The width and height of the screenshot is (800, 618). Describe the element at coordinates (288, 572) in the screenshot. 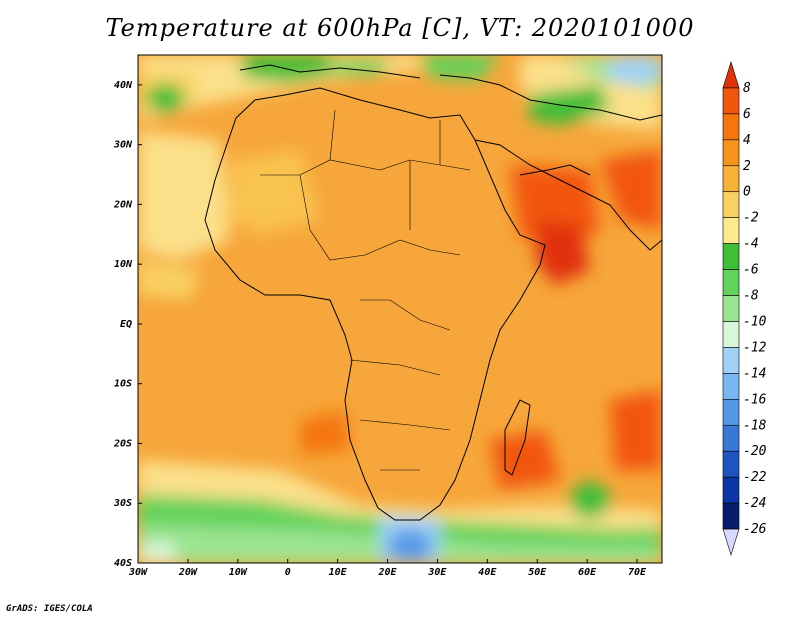

I see `lon-tick-label: 0` at that location.